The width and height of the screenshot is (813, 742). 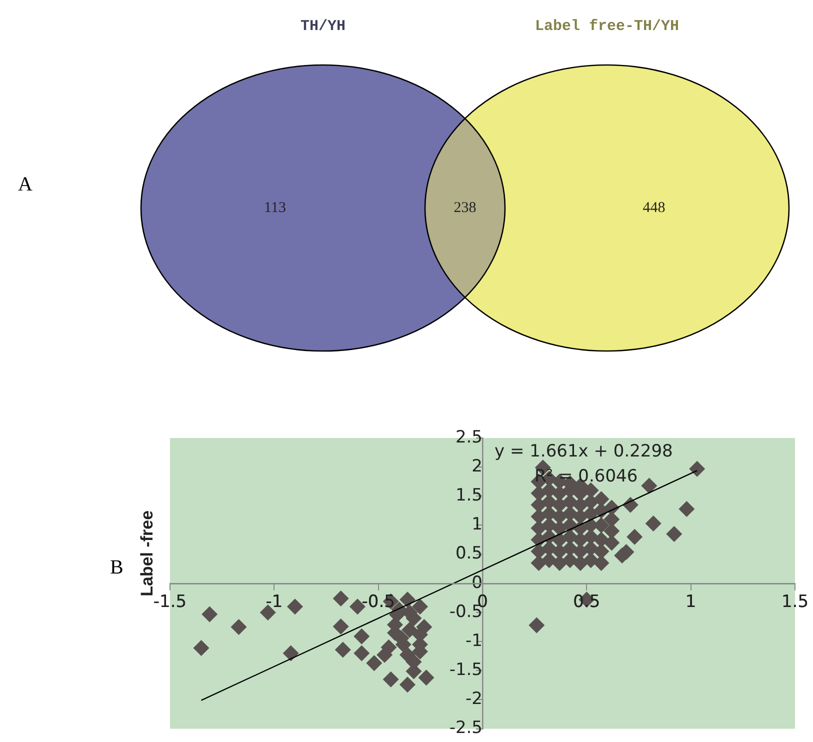 What do you see at coordinates (274, 602) in the screenshot?
I see `x-tick-label: -1` at bounding box center [274, 602].